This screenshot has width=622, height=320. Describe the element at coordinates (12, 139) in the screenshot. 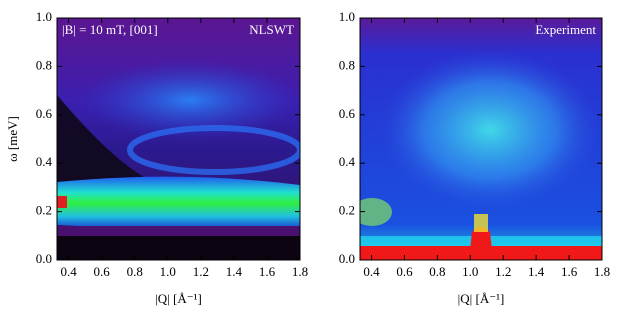

I see `y-axis-label: ω [meV]` at that location.